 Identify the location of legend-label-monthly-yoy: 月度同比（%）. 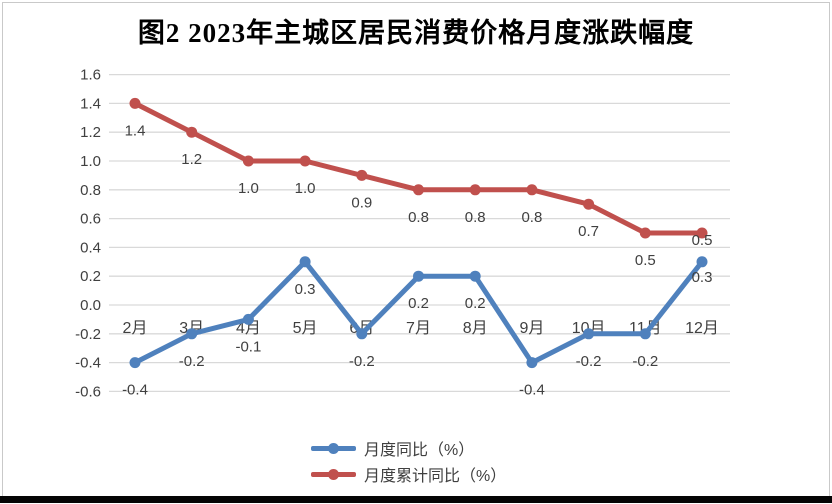
(419, 450).